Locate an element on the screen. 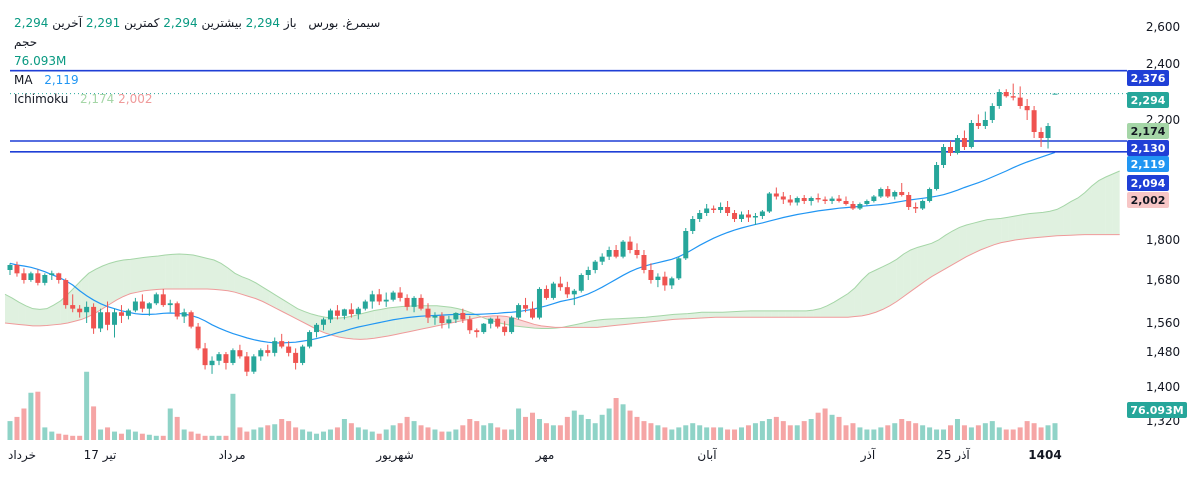  price-badge-close is located at coordinates (1148, 100).